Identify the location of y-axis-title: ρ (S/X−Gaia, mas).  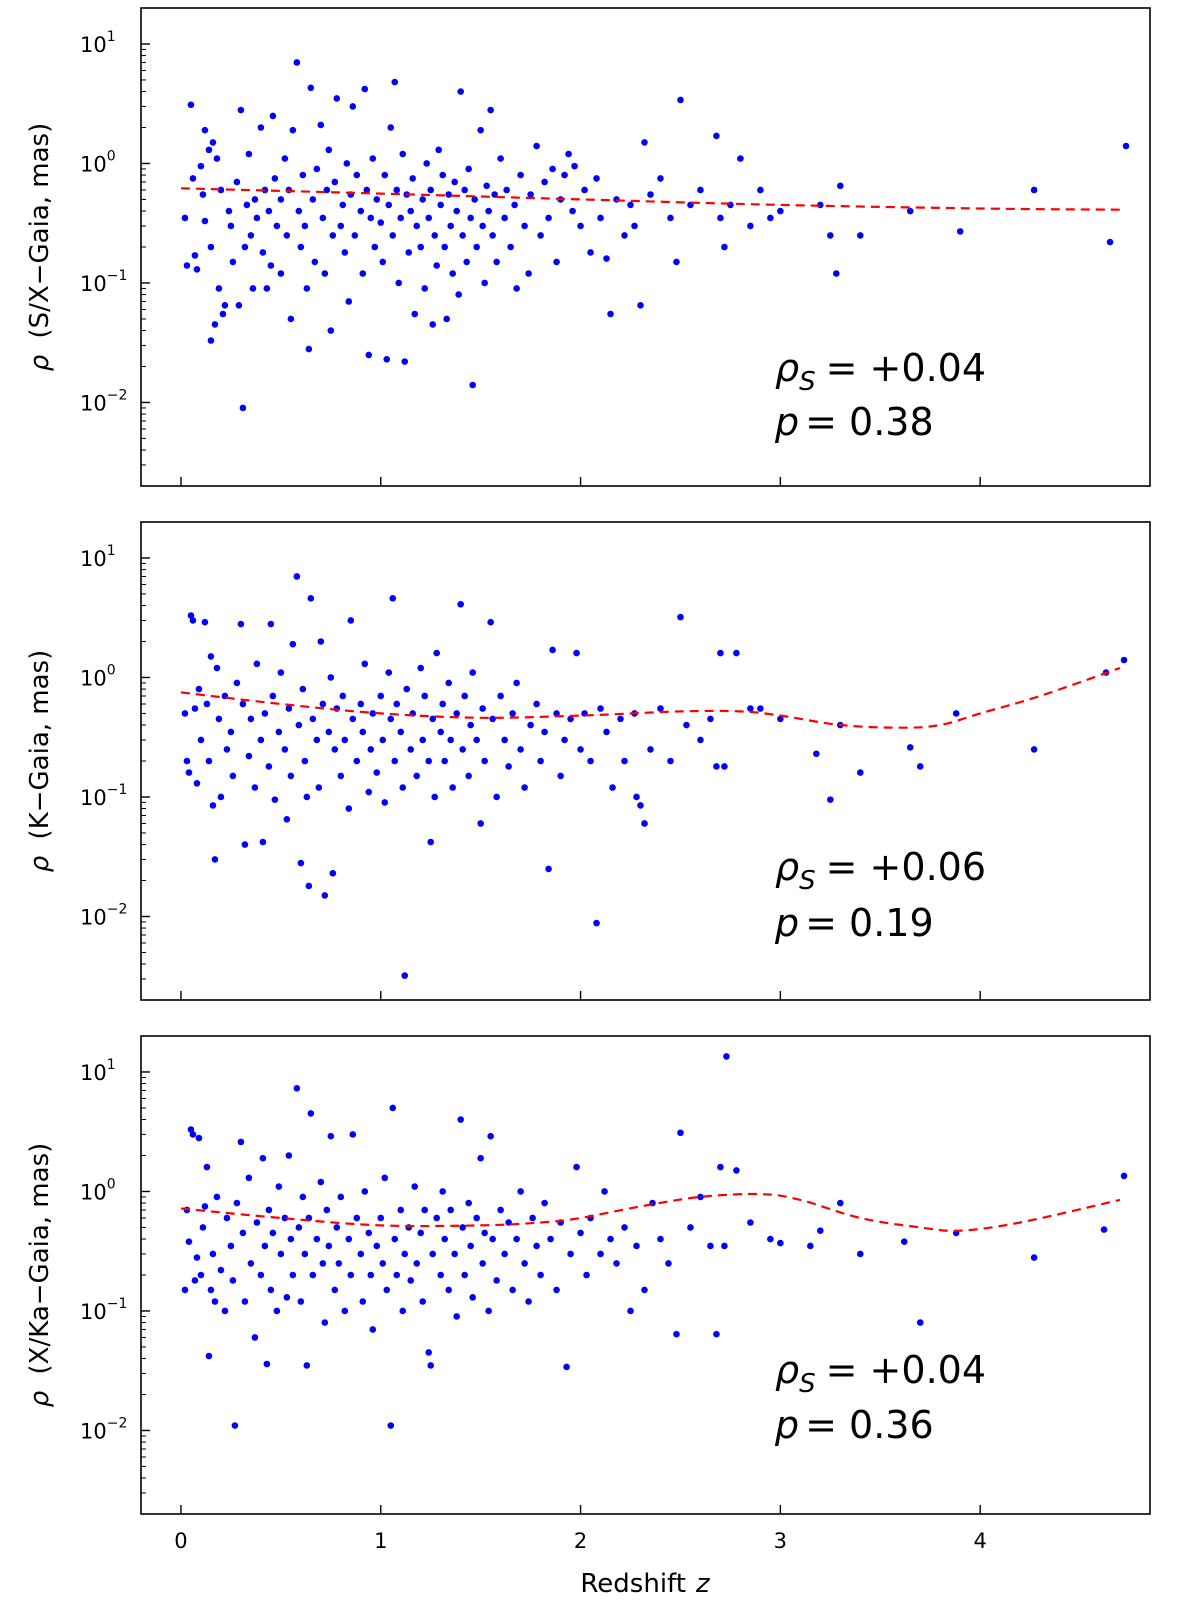
(40, 247).